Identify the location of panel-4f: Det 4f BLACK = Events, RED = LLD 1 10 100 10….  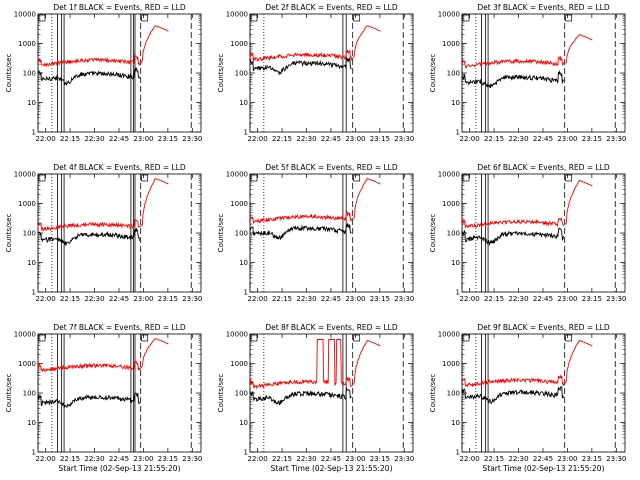
(103, 233).